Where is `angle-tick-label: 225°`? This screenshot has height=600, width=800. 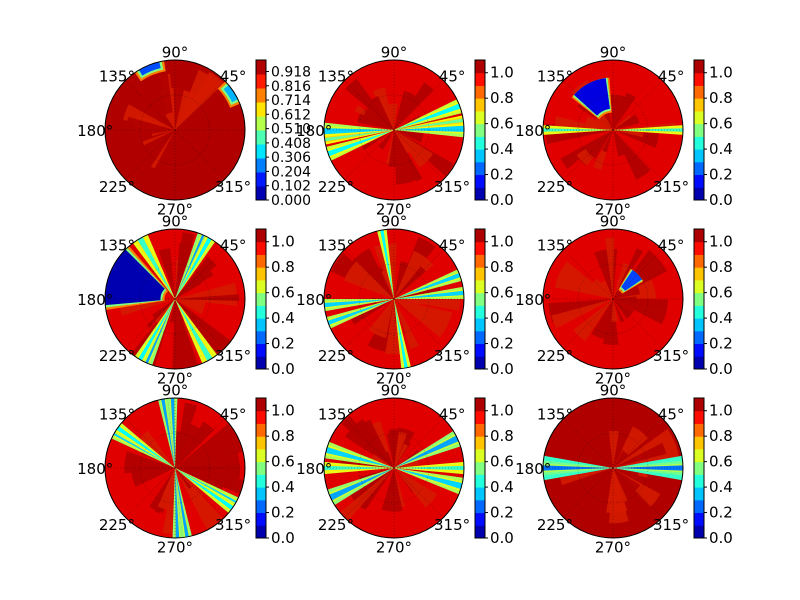 angle-tick-label: 225° is located at coordinates (555, 525).